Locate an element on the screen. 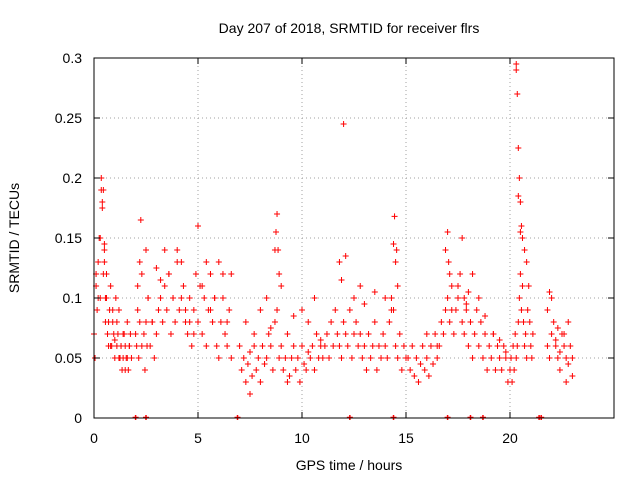 The image size is (640, 480). x-tick-label: 20 is located at coordinates (510, 438).